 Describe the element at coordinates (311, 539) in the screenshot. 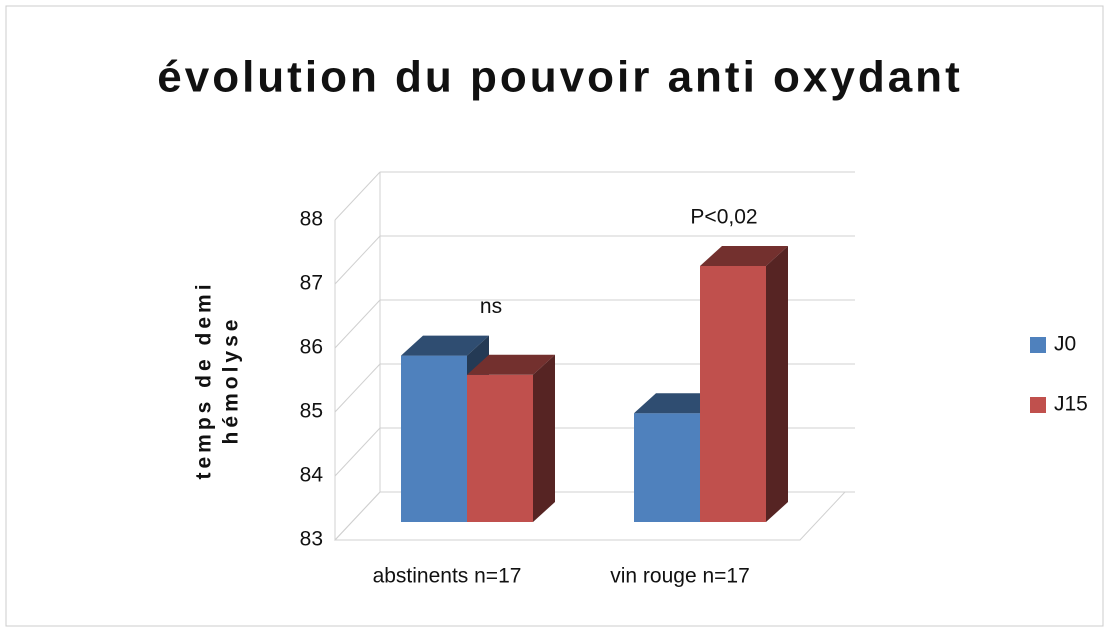

I see `y-tick-label: 83` at that location.